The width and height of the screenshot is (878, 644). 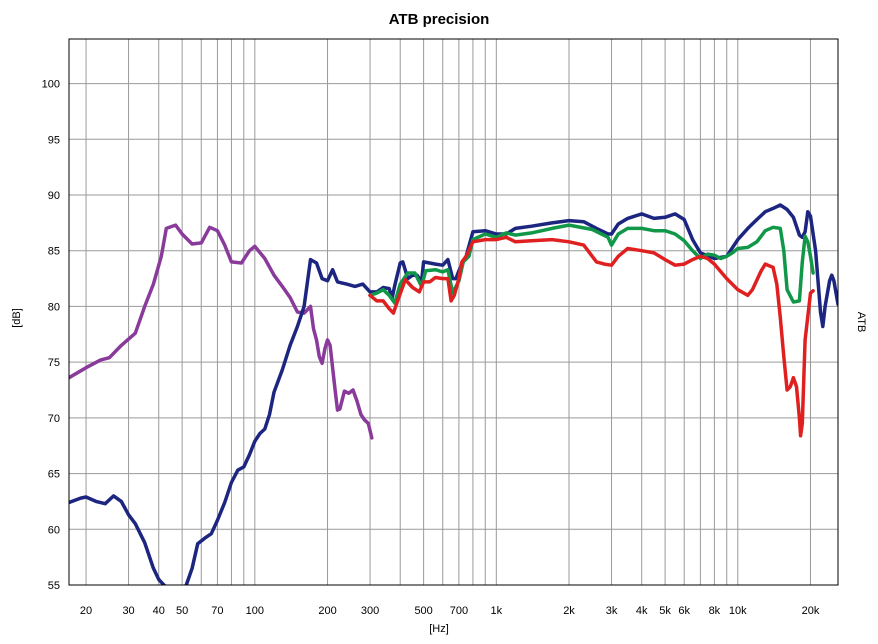 I want to click on x-tick-label: 30, so click(x=128, y=611).